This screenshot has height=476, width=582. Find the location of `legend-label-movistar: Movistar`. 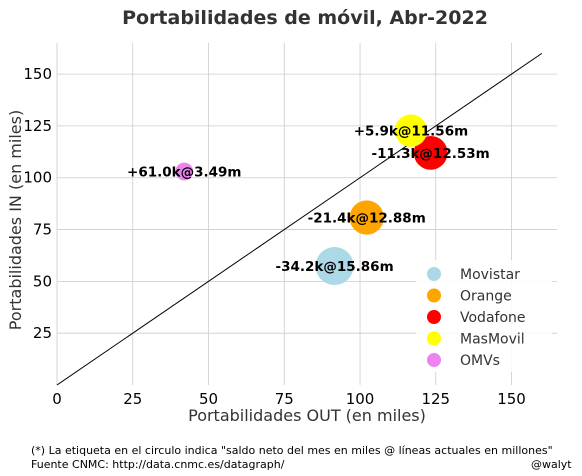

legend-label-movistar: Movistar is located at coordinates (490, 275).